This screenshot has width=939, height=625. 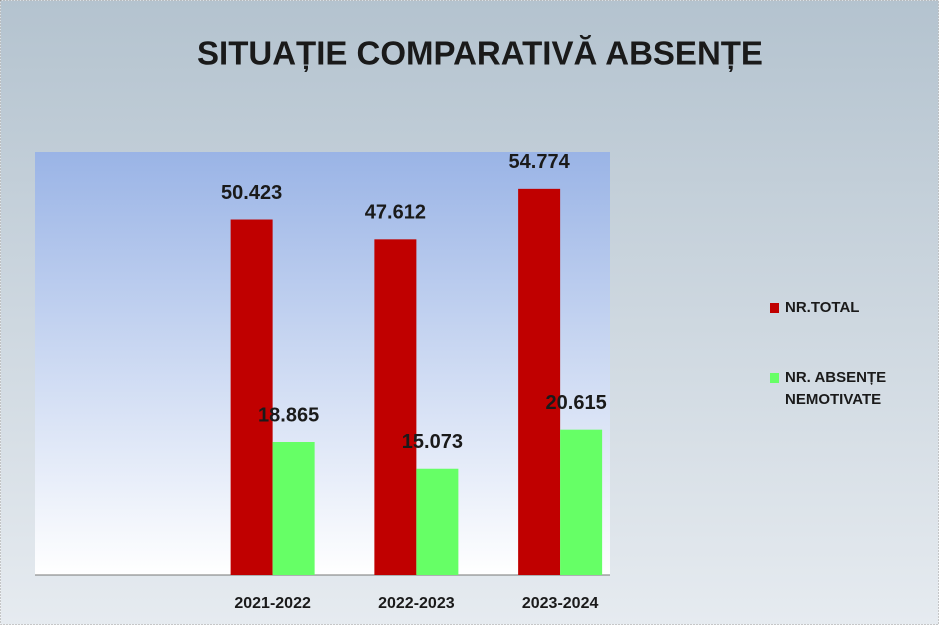 I want to click on data-label: 18.865, so click(x=288, y=415).